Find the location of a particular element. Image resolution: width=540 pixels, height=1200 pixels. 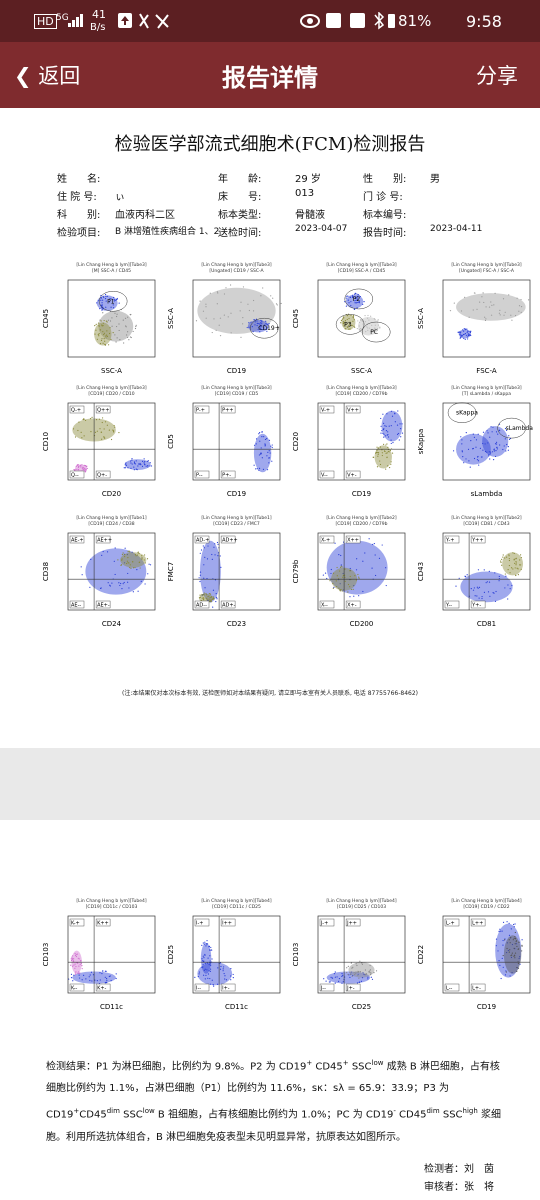

back-button: ❮ 返回 is located at coordinates (47, 76).